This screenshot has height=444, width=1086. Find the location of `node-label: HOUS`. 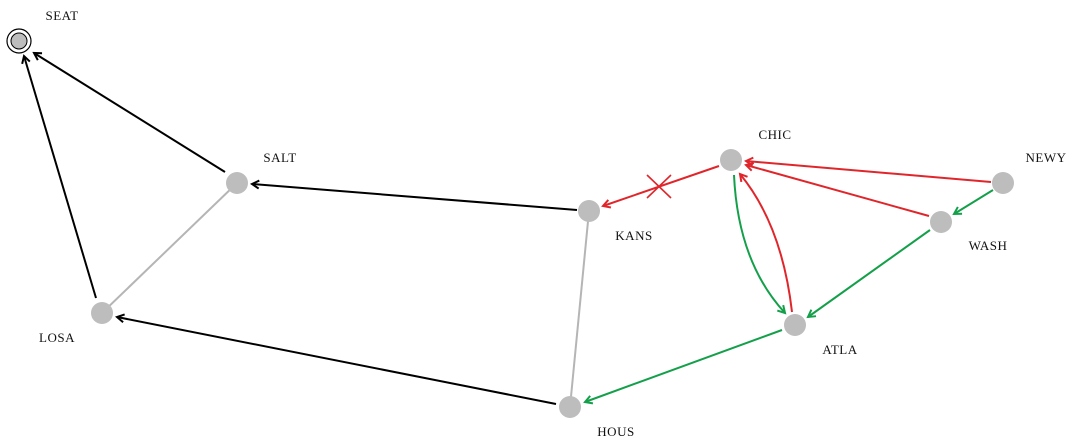

node-label: HOUS is located at coordinates (615, 431).